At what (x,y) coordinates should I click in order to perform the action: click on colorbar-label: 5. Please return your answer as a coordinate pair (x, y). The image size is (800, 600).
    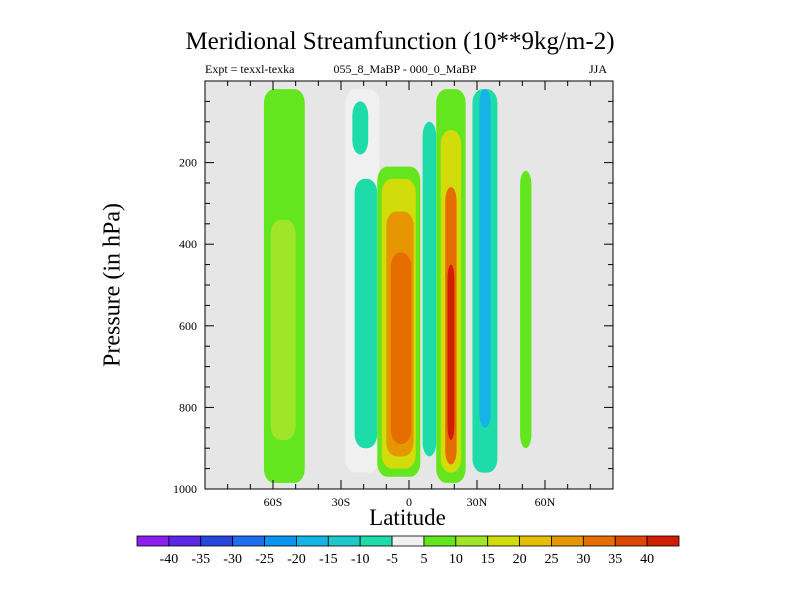
    Looking at the image, I should click on (423, 559).